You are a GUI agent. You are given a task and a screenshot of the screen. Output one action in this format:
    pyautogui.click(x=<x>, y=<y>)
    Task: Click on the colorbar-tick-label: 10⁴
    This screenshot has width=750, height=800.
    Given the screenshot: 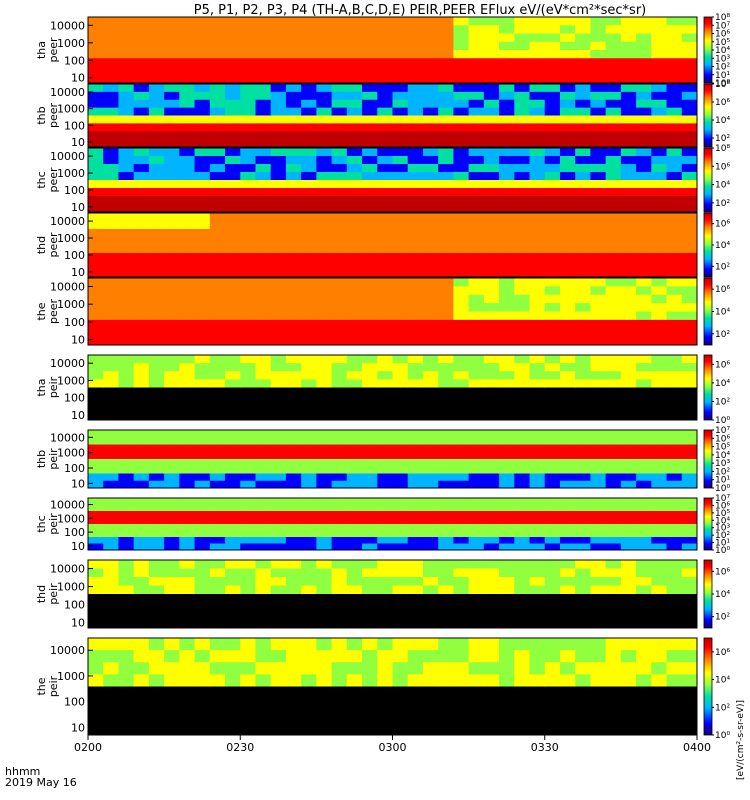 What is the action you would take?
    pyautogui.click(x=722, y=681)
    